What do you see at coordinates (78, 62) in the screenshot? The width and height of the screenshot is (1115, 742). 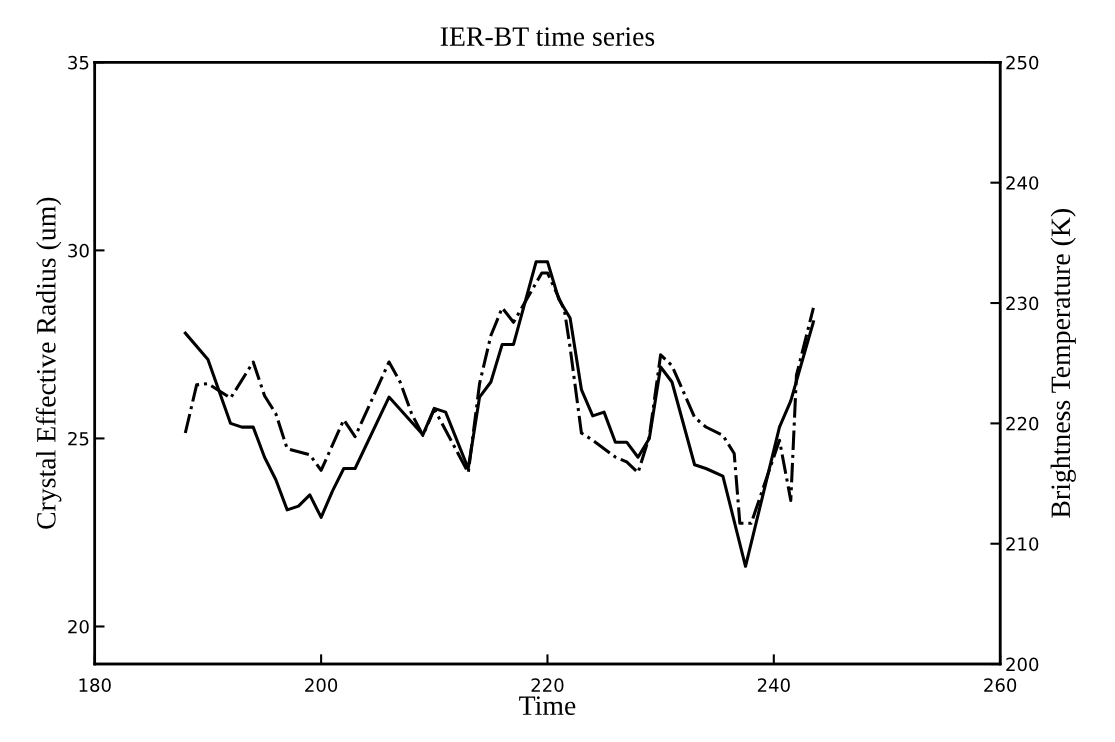 I see `y-tick-label: 35` at bounding box center [78, 62].